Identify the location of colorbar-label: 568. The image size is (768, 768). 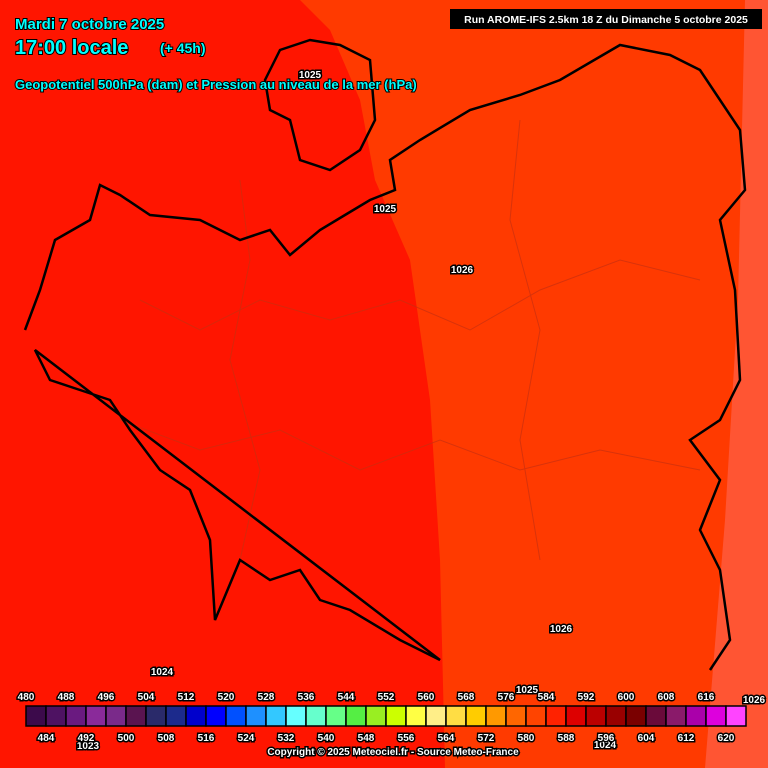
(466, 697).